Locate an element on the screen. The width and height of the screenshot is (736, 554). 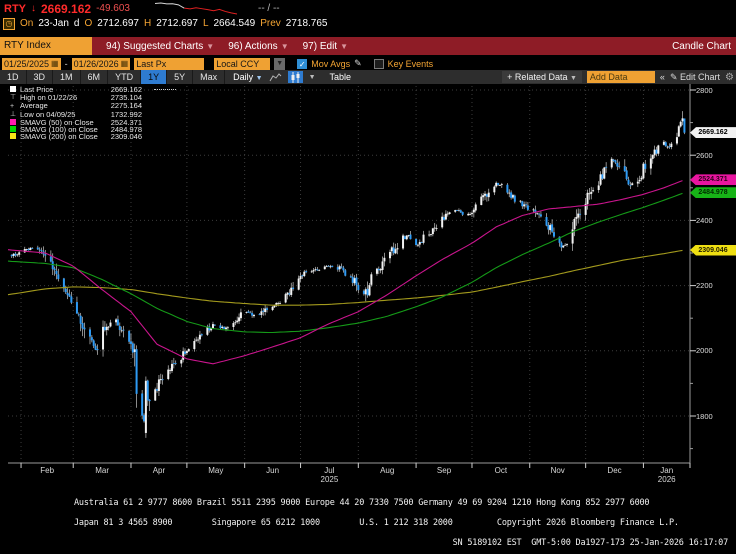
x-axis-month-label: May is located at coordinates (216, 470).